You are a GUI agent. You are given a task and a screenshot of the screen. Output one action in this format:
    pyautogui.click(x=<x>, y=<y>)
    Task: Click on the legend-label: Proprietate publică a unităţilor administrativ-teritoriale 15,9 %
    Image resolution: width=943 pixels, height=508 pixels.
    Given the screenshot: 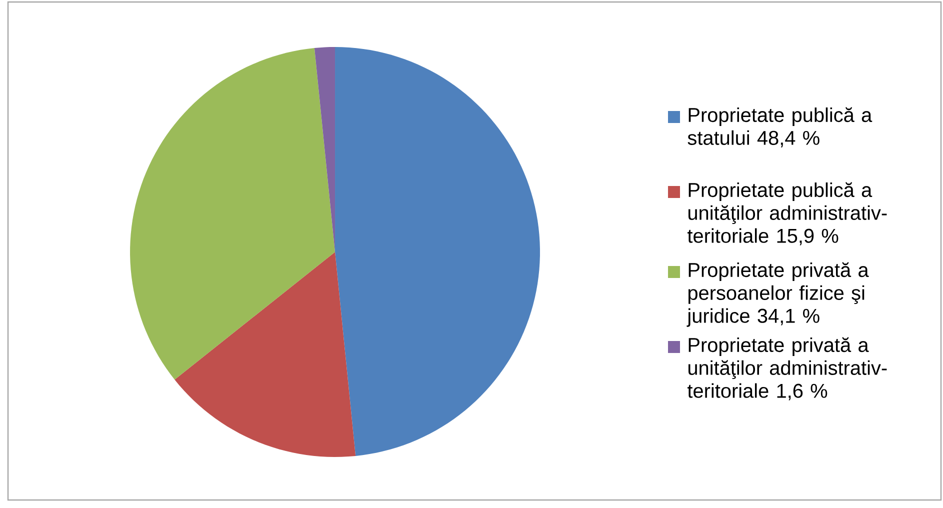 What is the action you would take?
    pyautogui.click(x=787, y=214)
    